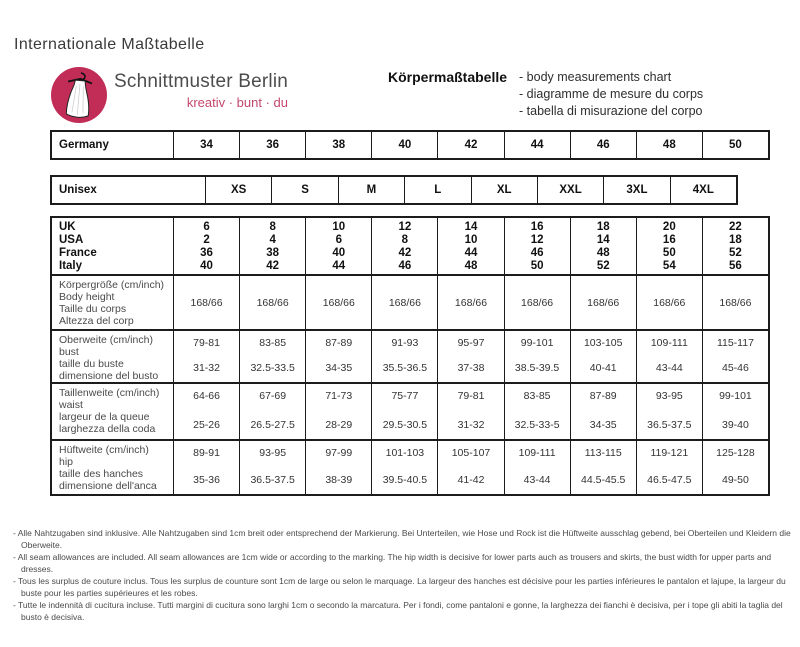  What do you see at coordinates (404, 411) in the screenshot?
I see `measurement-cell: 75-77 29.5-30.5` at bounding box center [404, 411].